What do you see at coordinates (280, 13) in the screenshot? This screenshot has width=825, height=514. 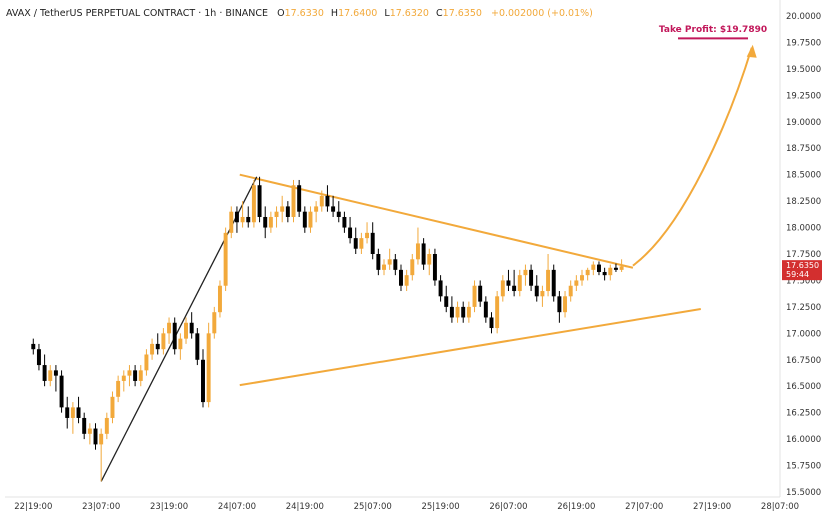 I see `open-label: O` at bounding box center [280, 13].